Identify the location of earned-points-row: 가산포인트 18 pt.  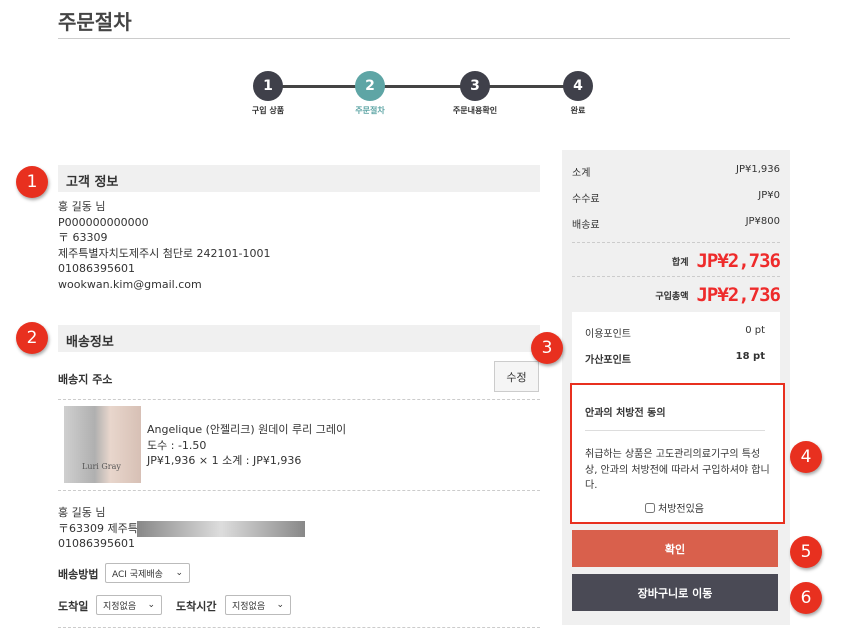
(675, 358).